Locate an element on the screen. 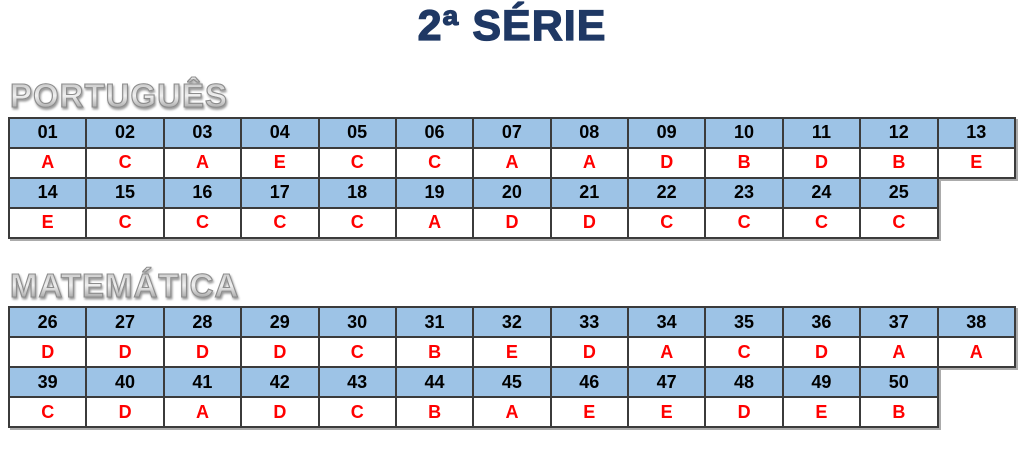  question-number-cell: 09 is located at coordinates (666, 132).